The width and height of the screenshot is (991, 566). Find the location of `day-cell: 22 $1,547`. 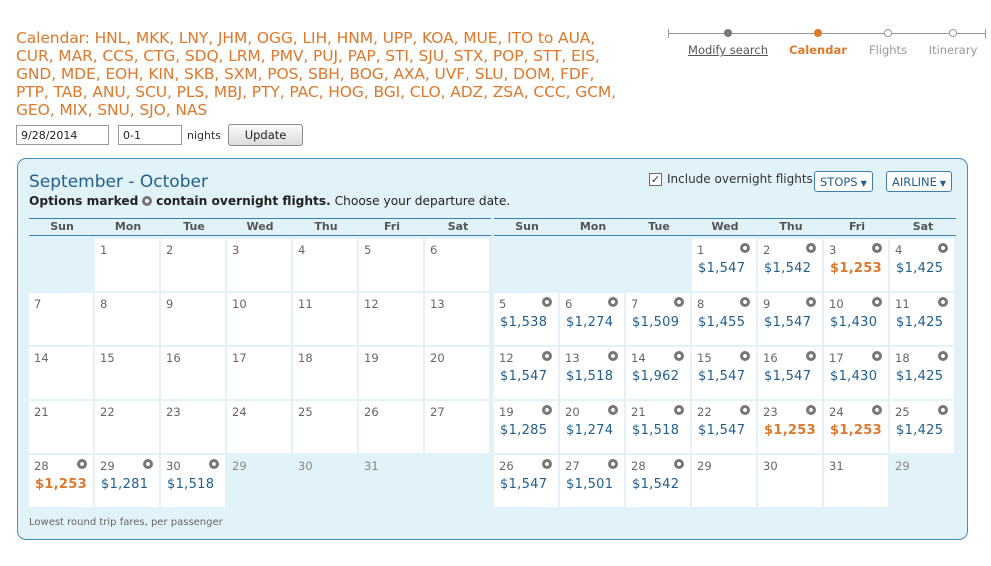

day-cell: 22 $1,547 is located at coordinates (724, 427).